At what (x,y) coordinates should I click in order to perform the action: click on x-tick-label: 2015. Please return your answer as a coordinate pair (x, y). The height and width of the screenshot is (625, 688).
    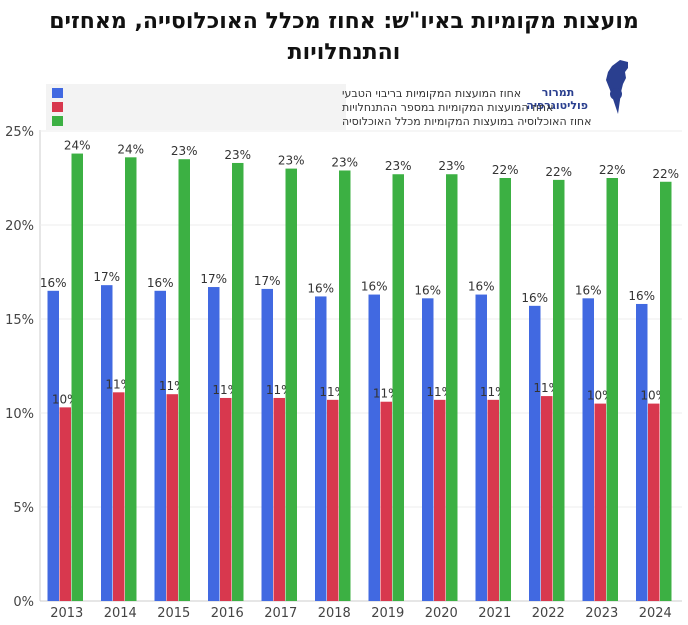
    Looking at the image, I should click on (173, 613).